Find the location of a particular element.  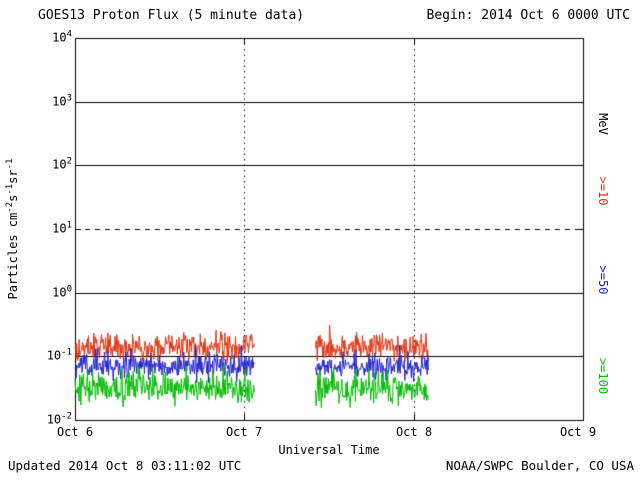

x-axis-label: Universal Time is located at coordinates (329, 450).